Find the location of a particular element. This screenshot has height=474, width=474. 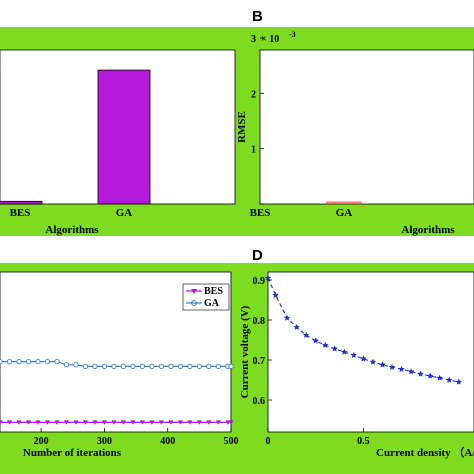

panel-b-xlabel: Algorithms is located at coordinates (428, 230).